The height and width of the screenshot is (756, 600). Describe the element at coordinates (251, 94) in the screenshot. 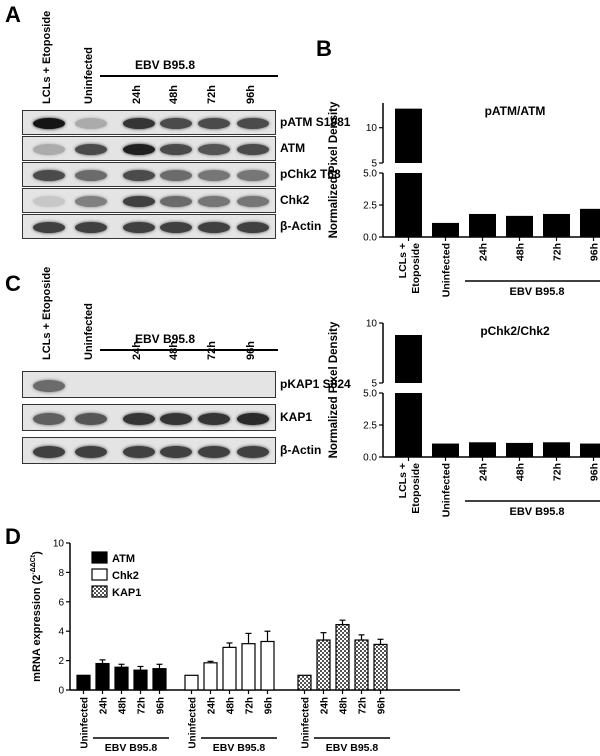

I see `panel-a-lane-label-5: 96h` at that location.